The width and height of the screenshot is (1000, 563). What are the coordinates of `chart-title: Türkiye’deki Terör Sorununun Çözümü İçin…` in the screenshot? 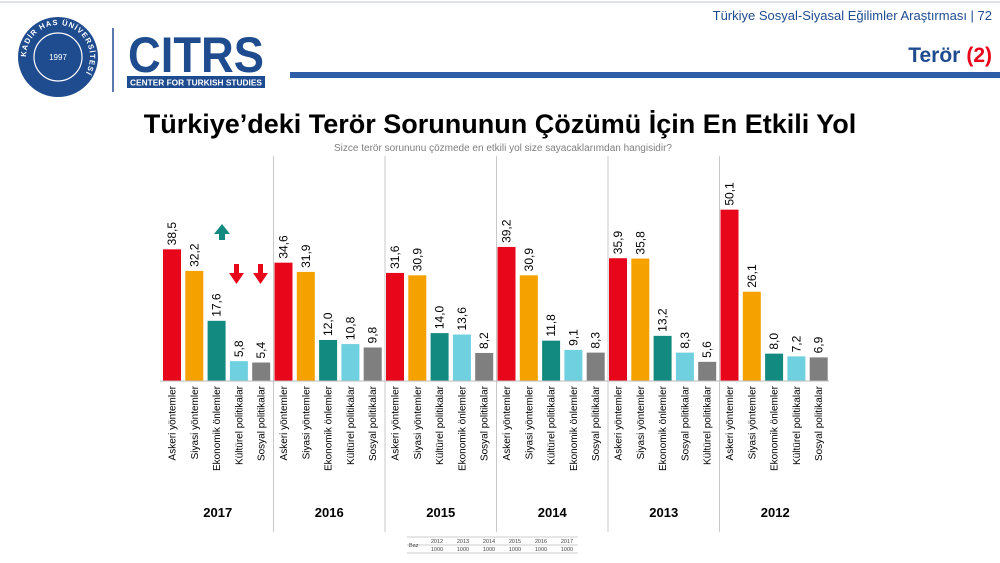 It's located at (500, 124).